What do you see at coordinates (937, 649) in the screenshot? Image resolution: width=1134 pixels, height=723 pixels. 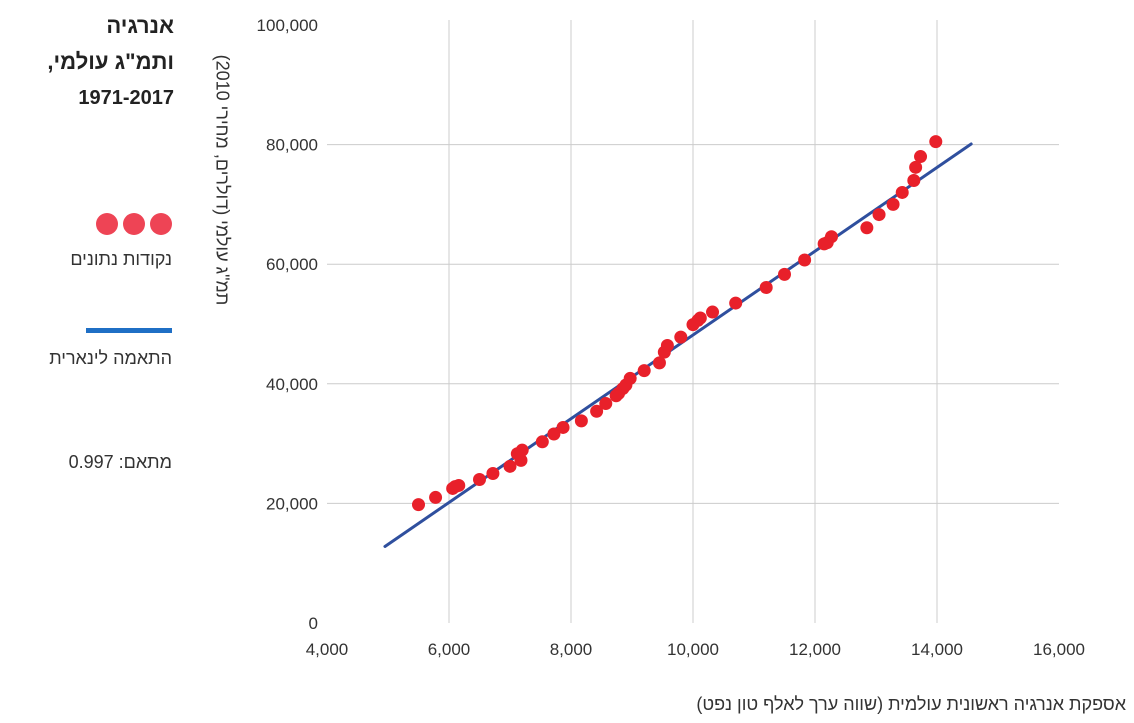 I see `x-tick-label: 14,000` at bounding box center [937, 649].